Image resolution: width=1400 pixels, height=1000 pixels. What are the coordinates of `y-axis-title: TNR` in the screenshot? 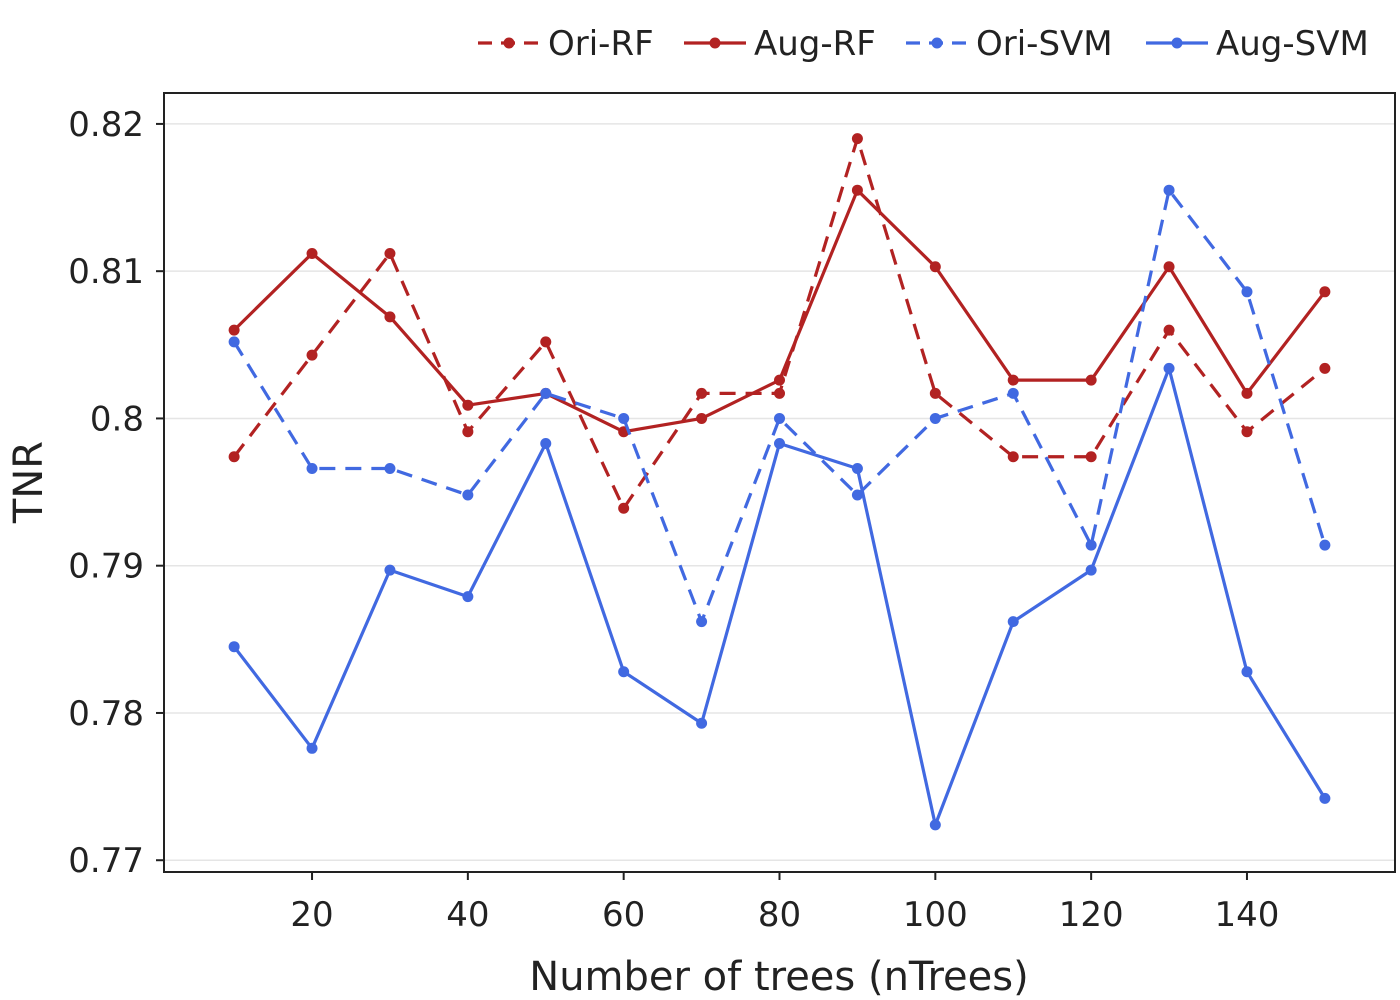 It's located at (29, 482).